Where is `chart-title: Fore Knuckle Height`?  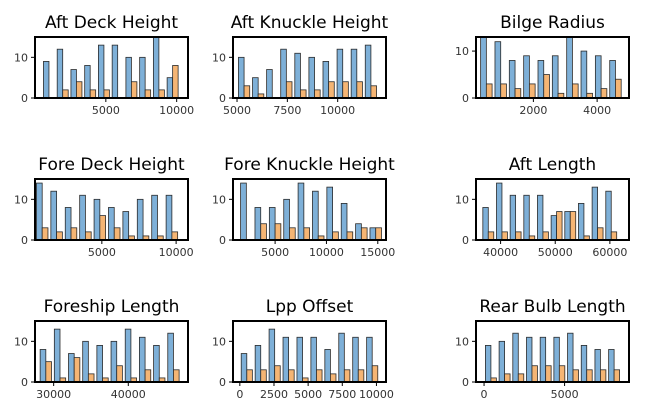
chart-title: Fore Knuckle Height is located at coordinates (309, 165).